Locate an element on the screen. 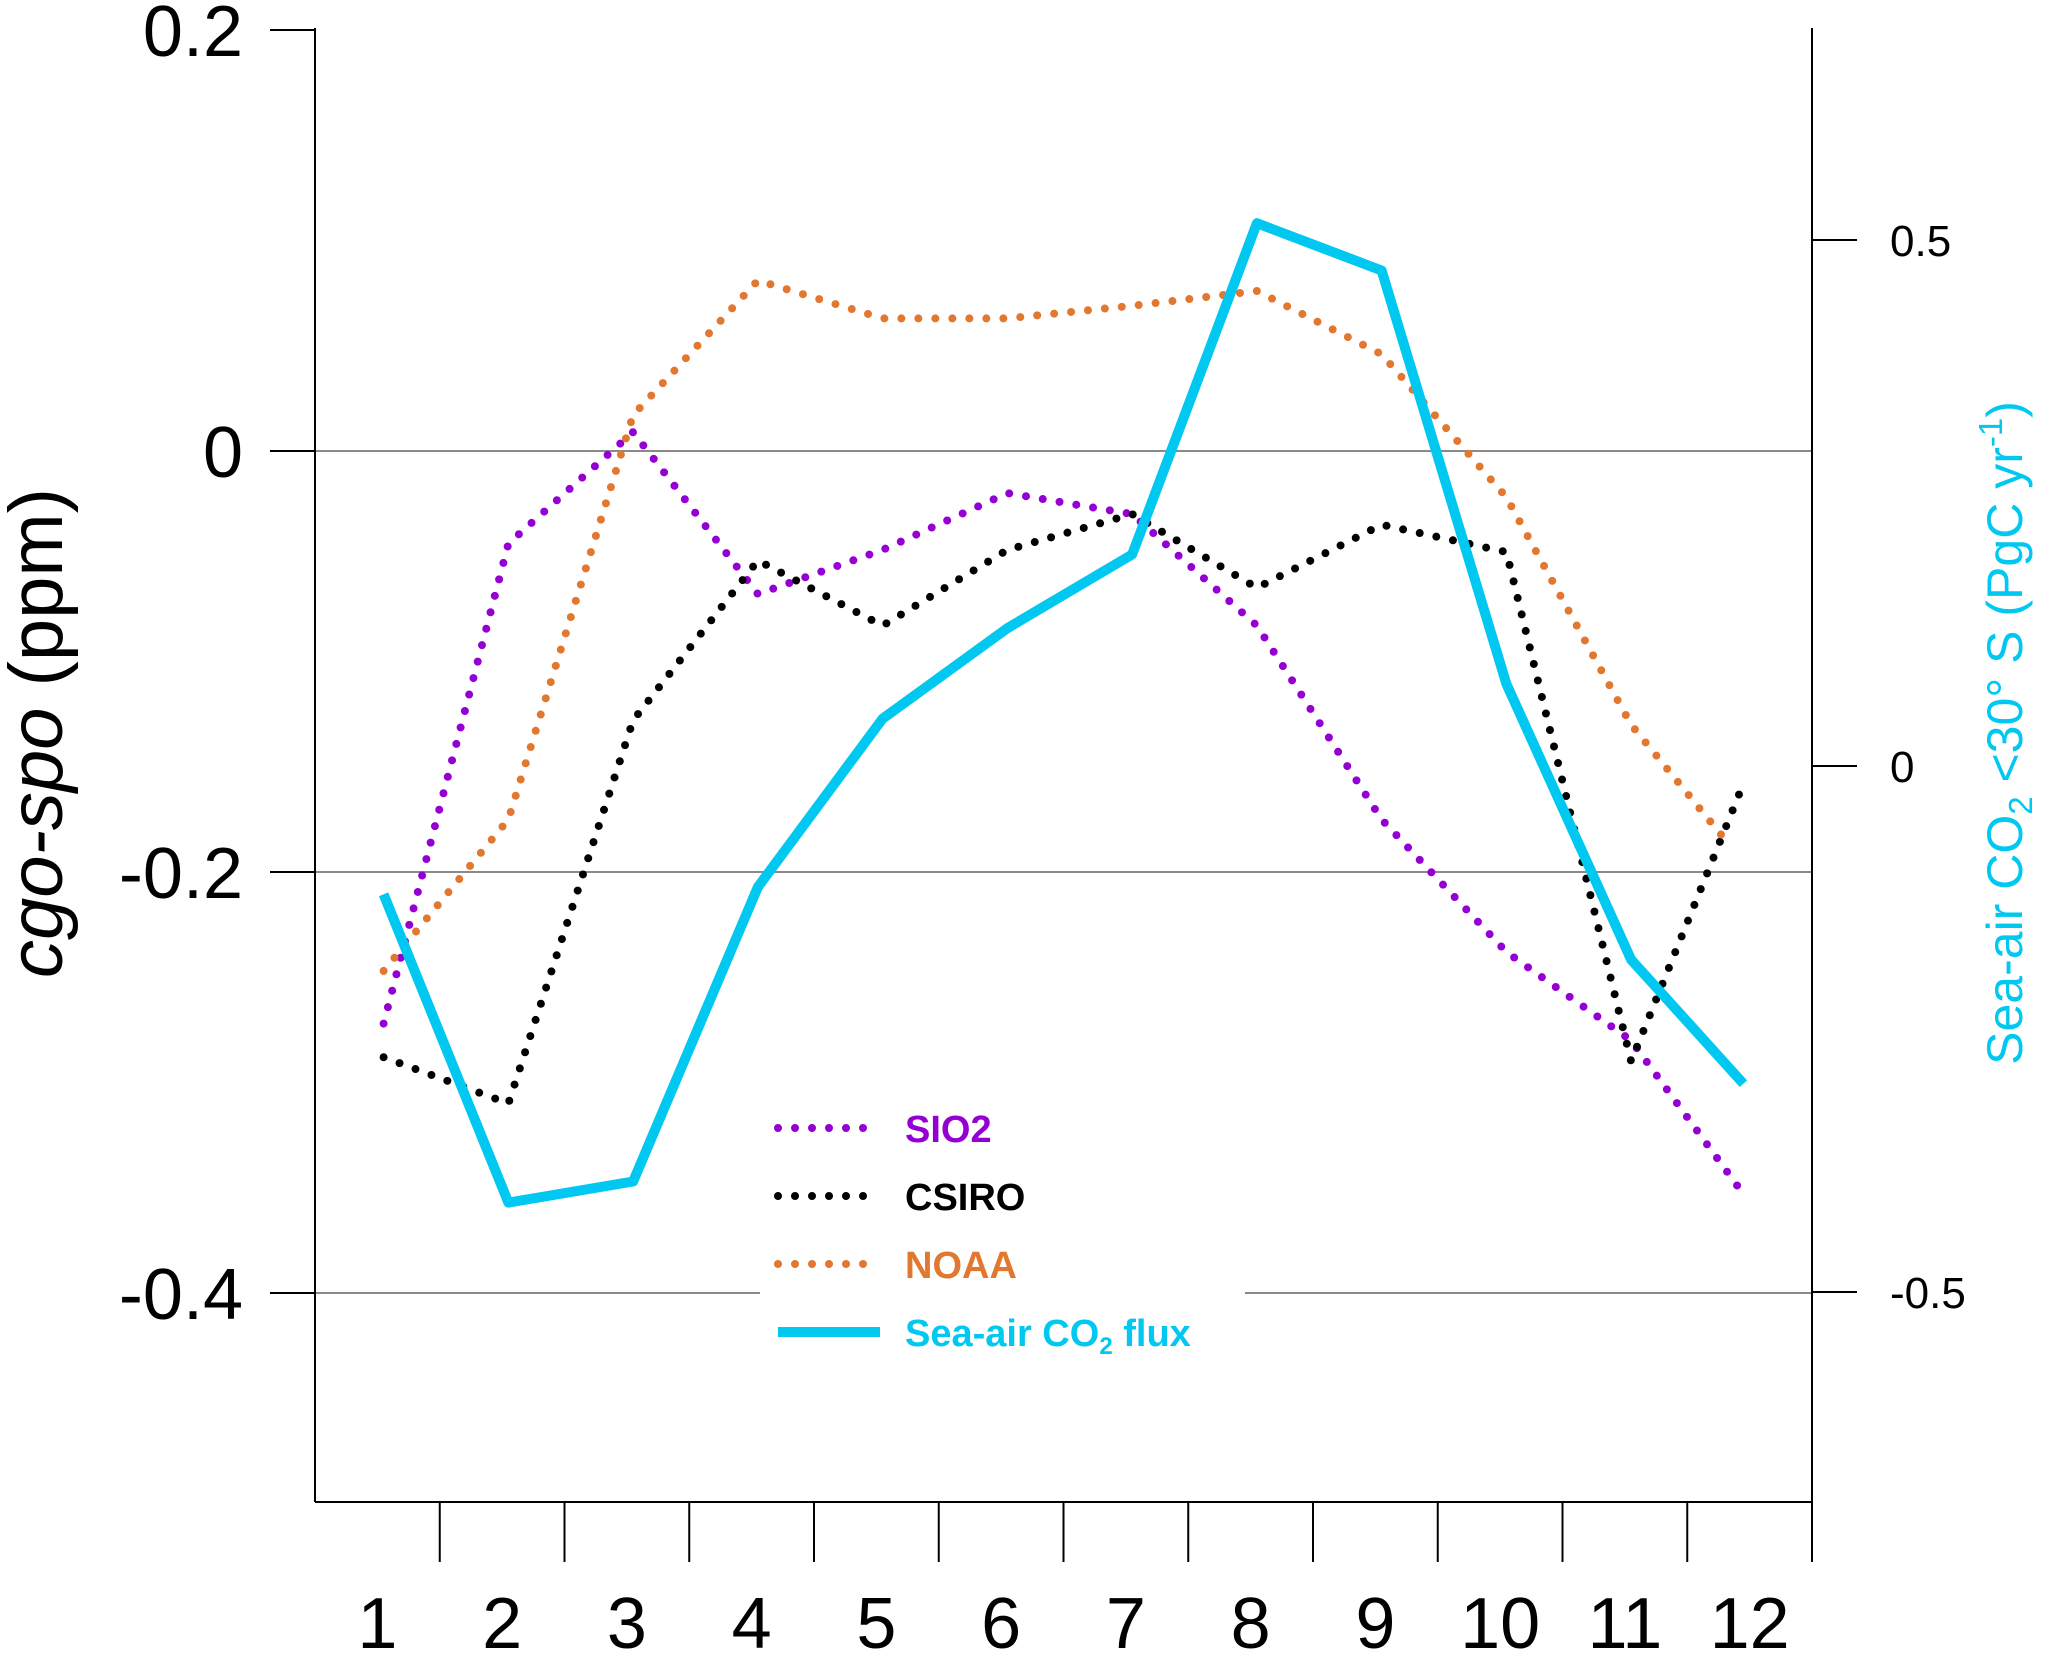  x-tick-label-7: 7 is located at coordinates (1126, 1617).